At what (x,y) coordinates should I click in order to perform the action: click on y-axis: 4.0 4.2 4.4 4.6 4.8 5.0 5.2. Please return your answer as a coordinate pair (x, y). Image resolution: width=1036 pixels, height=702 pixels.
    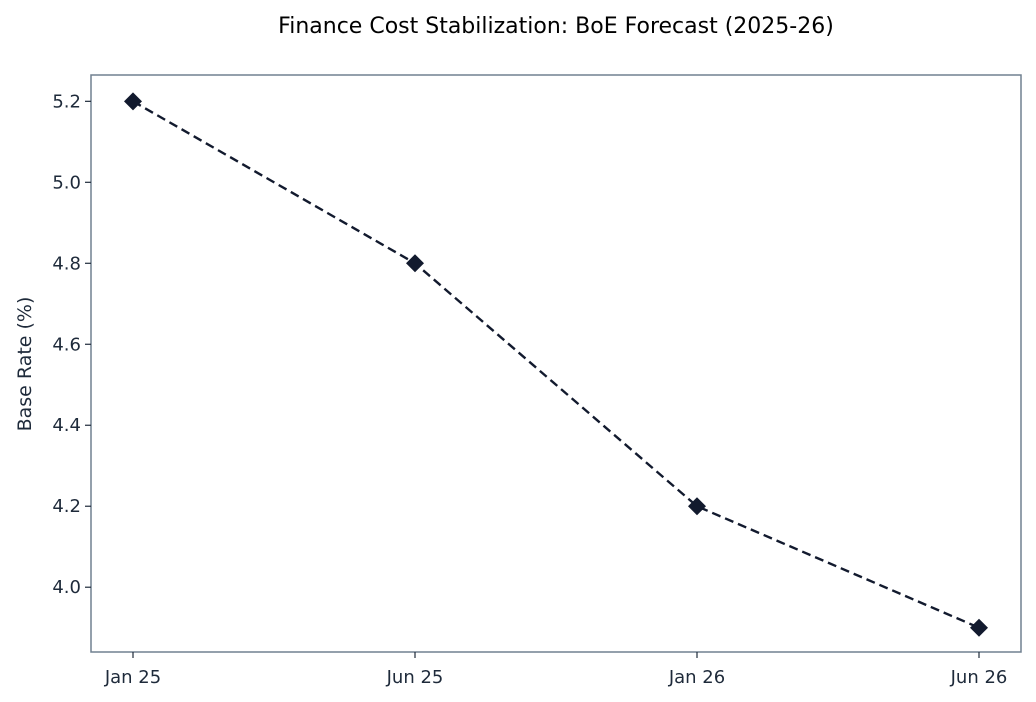
    Looking at the image, I should click on (71, 344).